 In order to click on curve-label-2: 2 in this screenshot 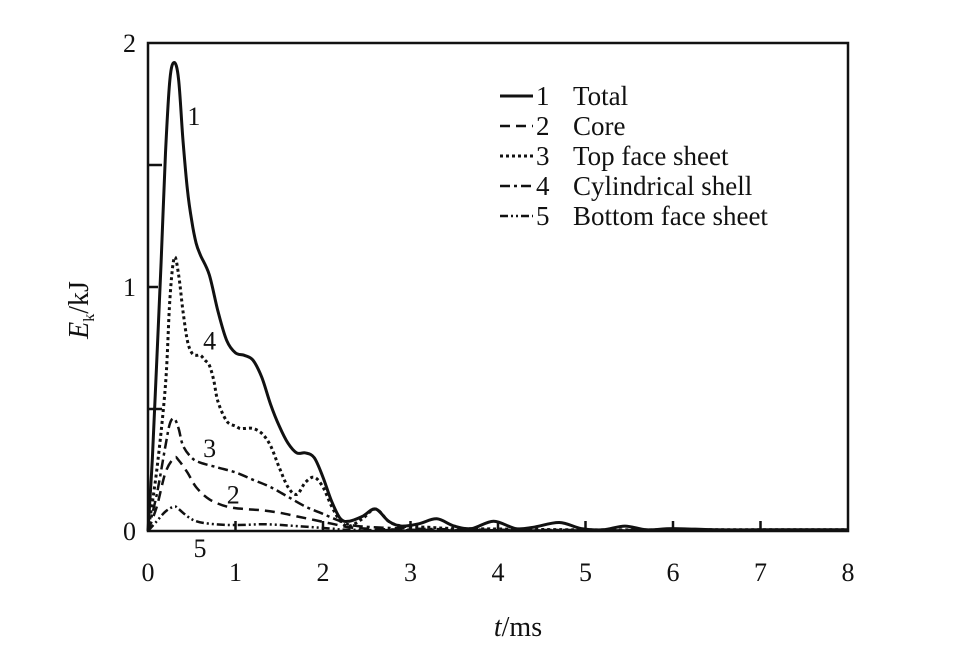, I will do `click(233, 494)`.